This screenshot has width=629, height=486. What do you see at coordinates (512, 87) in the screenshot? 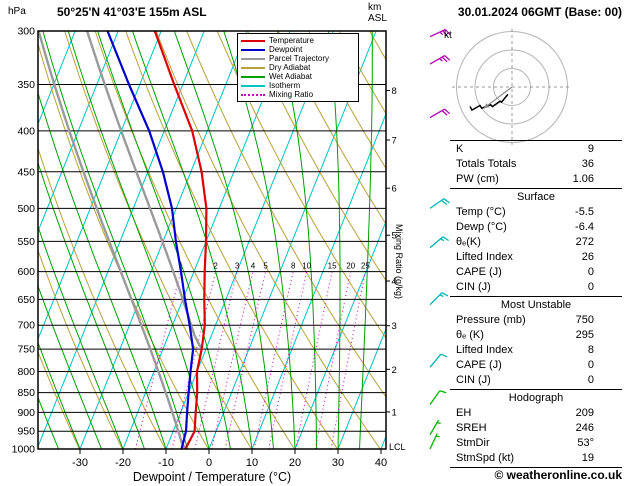
I see `hodograph` at bounding box center [512, 87].